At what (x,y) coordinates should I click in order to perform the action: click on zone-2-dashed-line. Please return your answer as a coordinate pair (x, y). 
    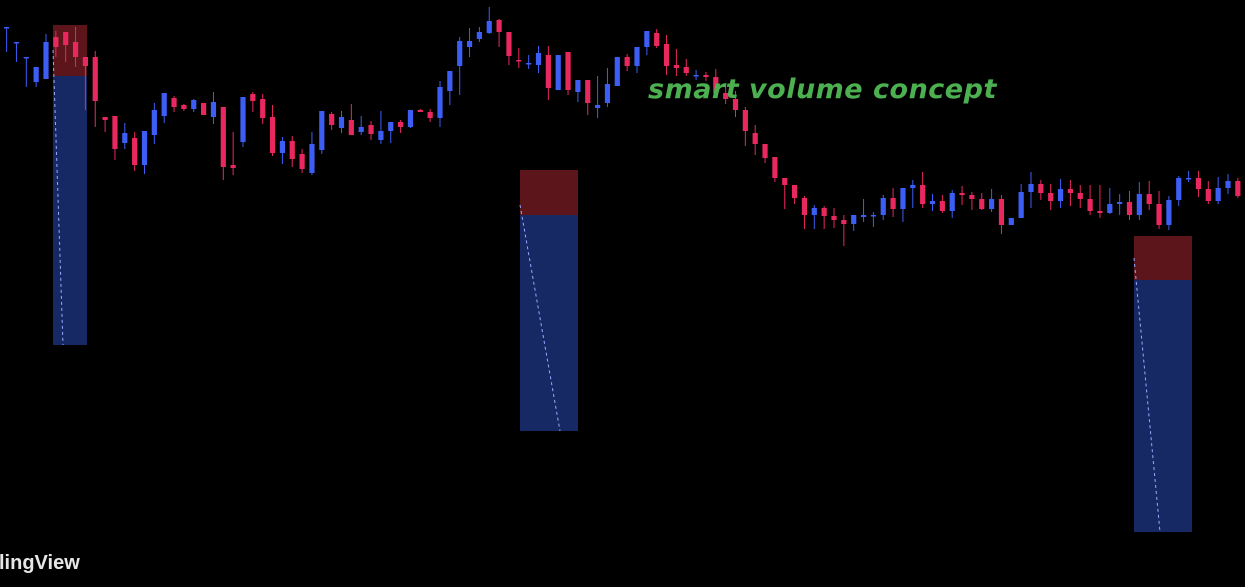
    Looking at the image, I should click on (540, 318).